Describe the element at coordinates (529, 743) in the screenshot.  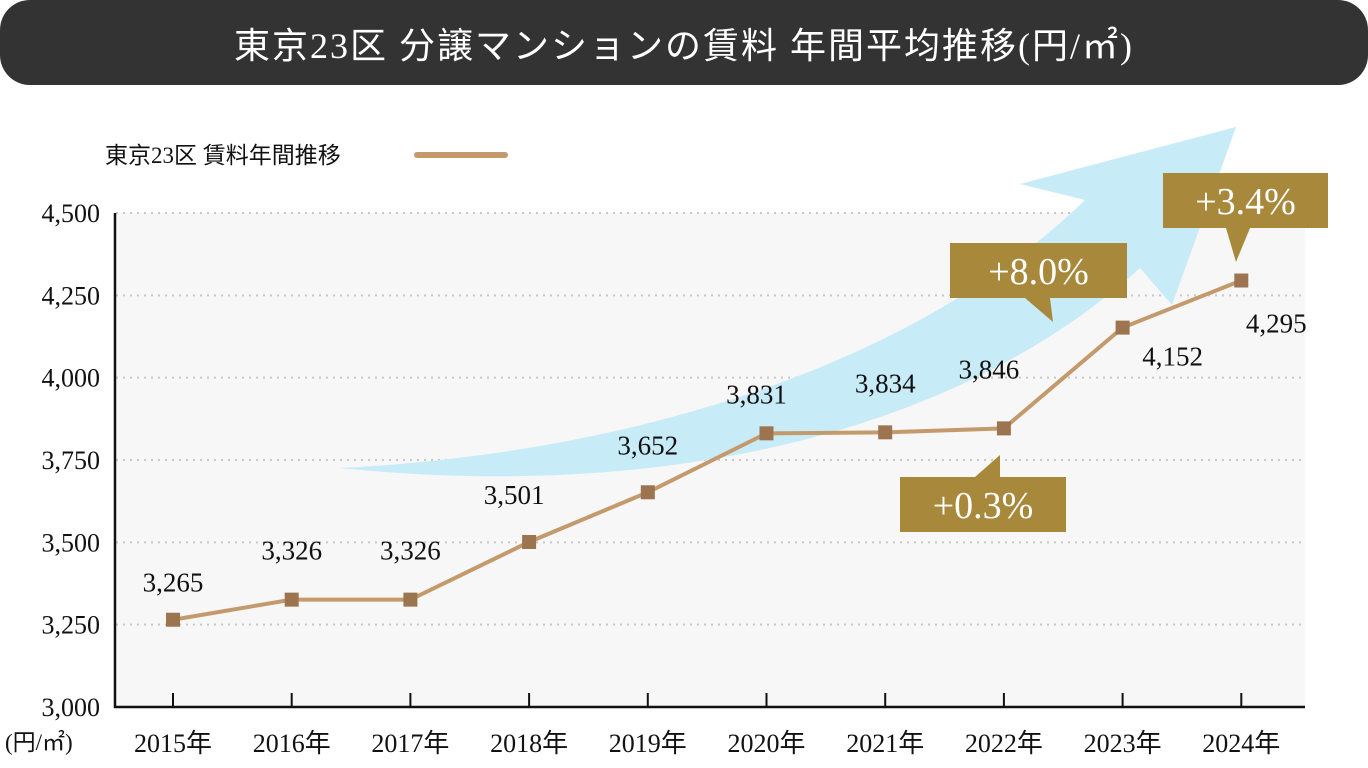
I see `x-tick-label: 2018年` at that location.